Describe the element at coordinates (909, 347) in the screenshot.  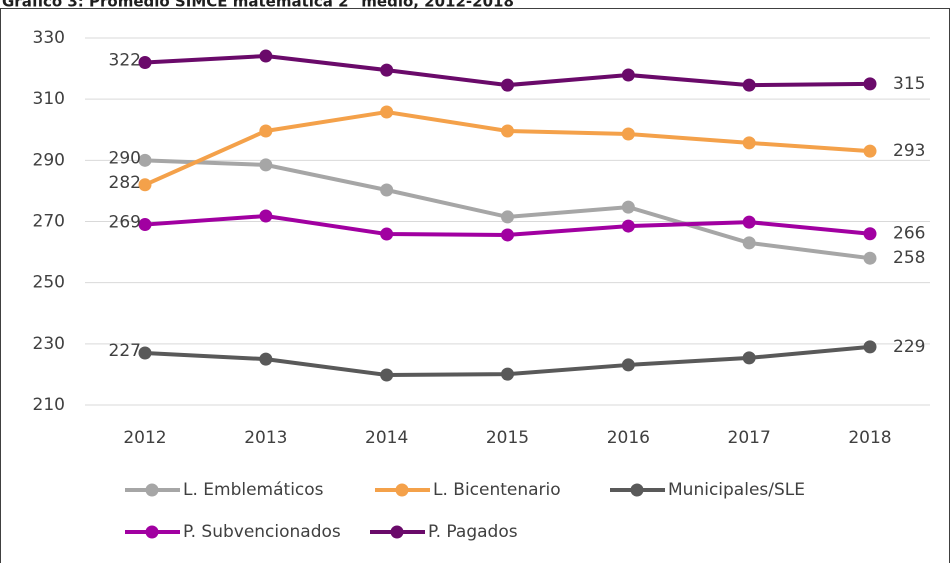
I see `data-label: 229` at that location.